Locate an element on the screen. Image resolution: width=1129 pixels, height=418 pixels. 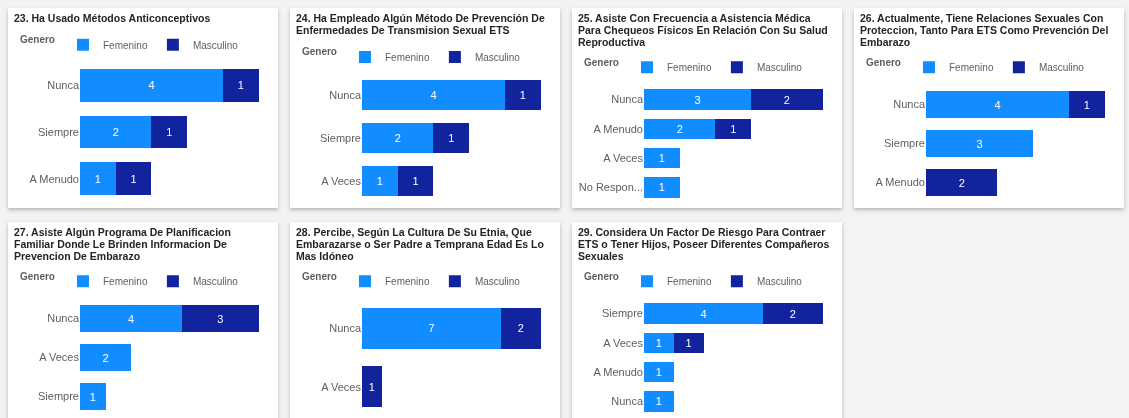
chart-title: 27. Asiste Algún Programa De Planificacion Familiar Donde Le Brinden Informacion De Prevencion De Embarazo is located at coordinates (122, 243).